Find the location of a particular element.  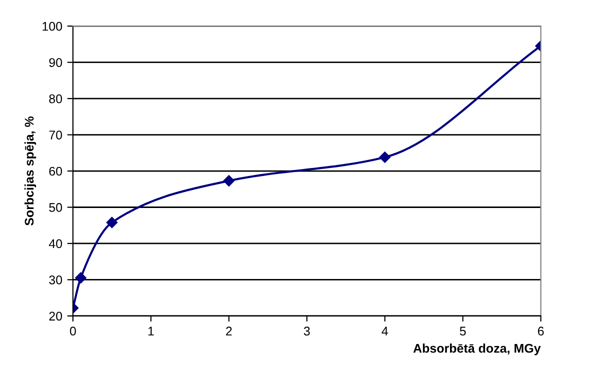

x-tick-label: 6 is located at coordinates (541, 331).